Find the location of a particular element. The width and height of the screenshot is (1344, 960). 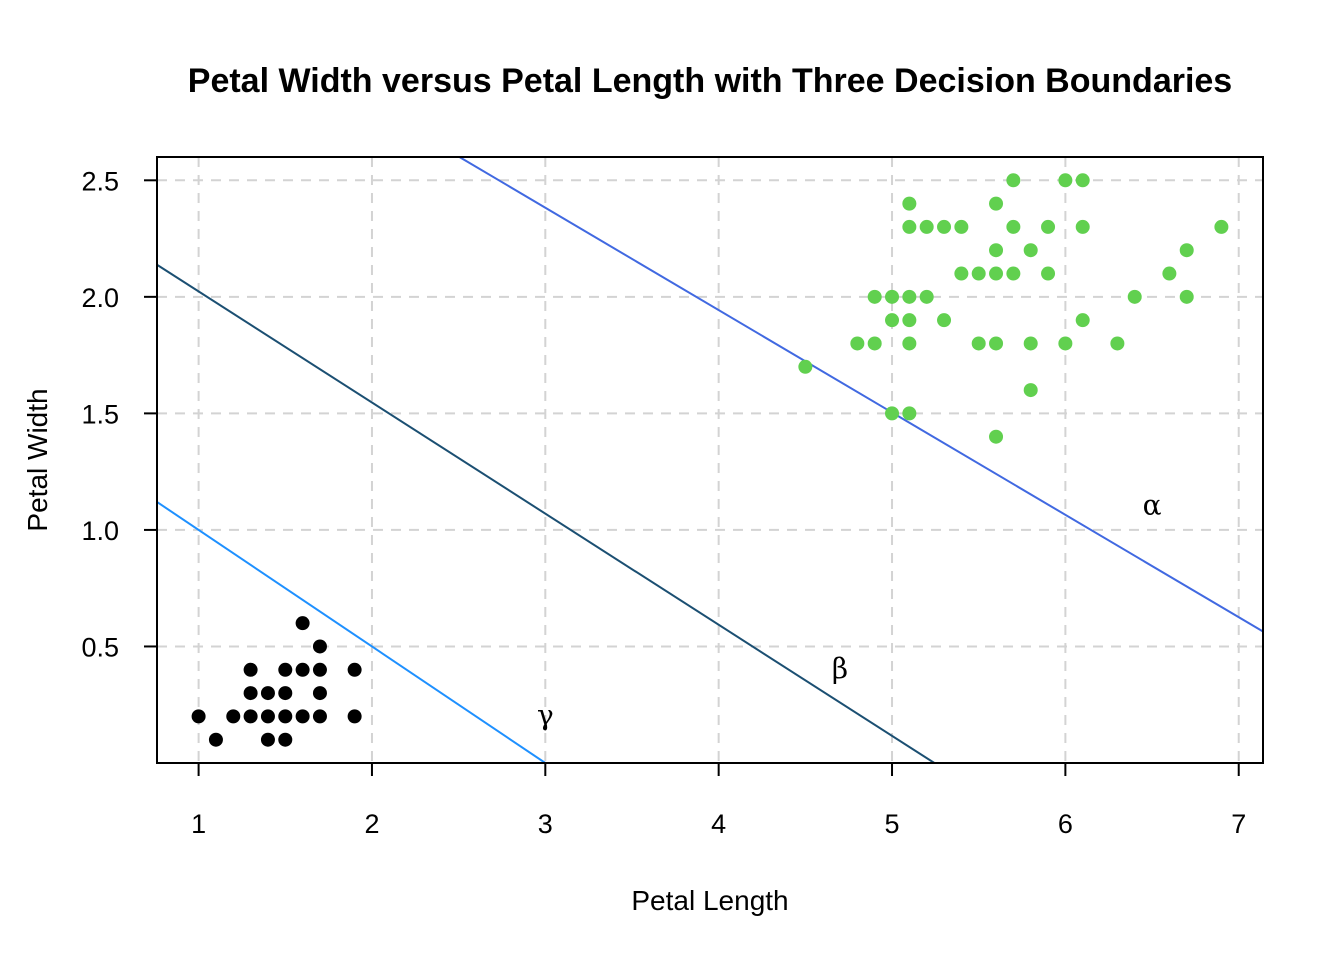

boundary-label: α is located at coordinates (1152, 505).